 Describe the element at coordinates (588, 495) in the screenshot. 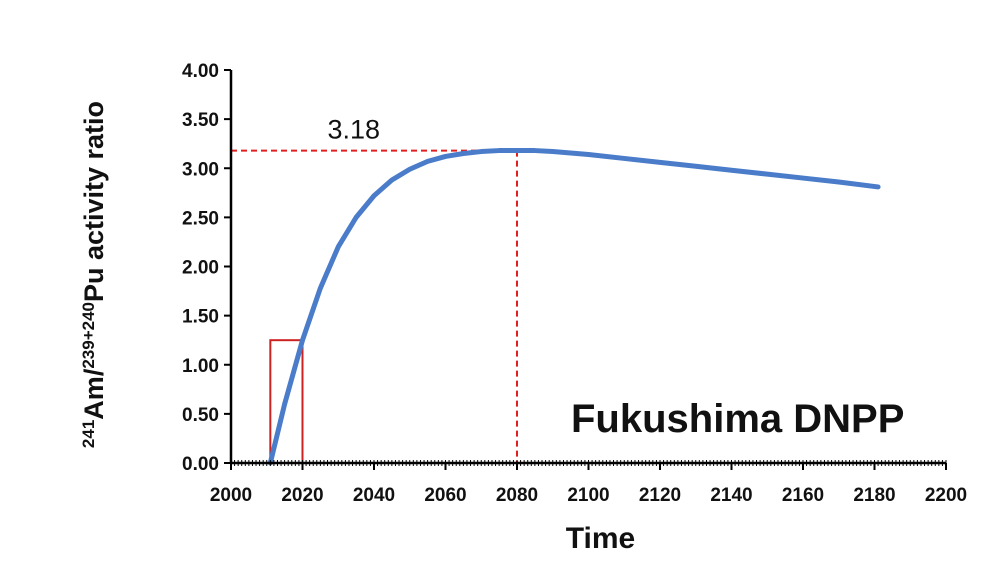

I see `x-tick-label: 2100` at that location.